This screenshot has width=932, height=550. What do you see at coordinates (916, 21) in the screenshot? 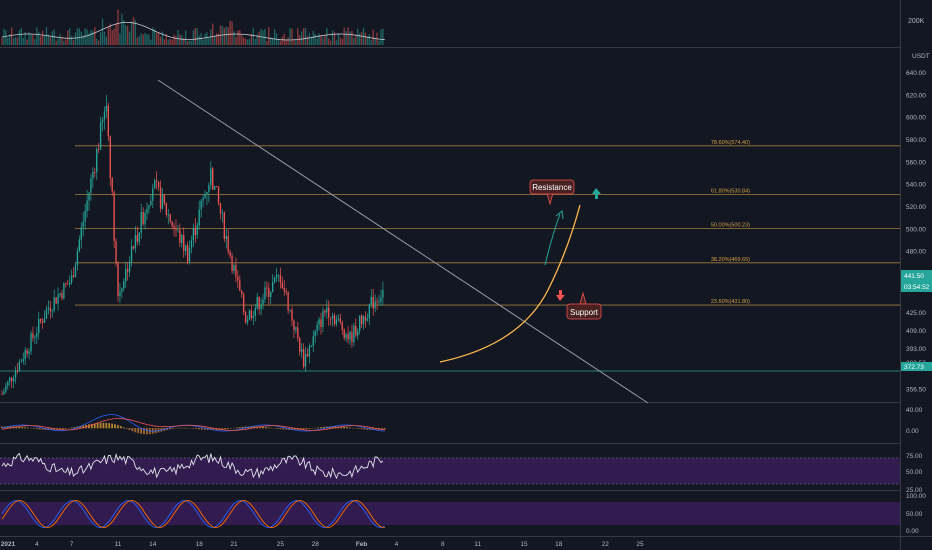
I see `volume-axis-label: 200K` at bounding box center [916, 21].